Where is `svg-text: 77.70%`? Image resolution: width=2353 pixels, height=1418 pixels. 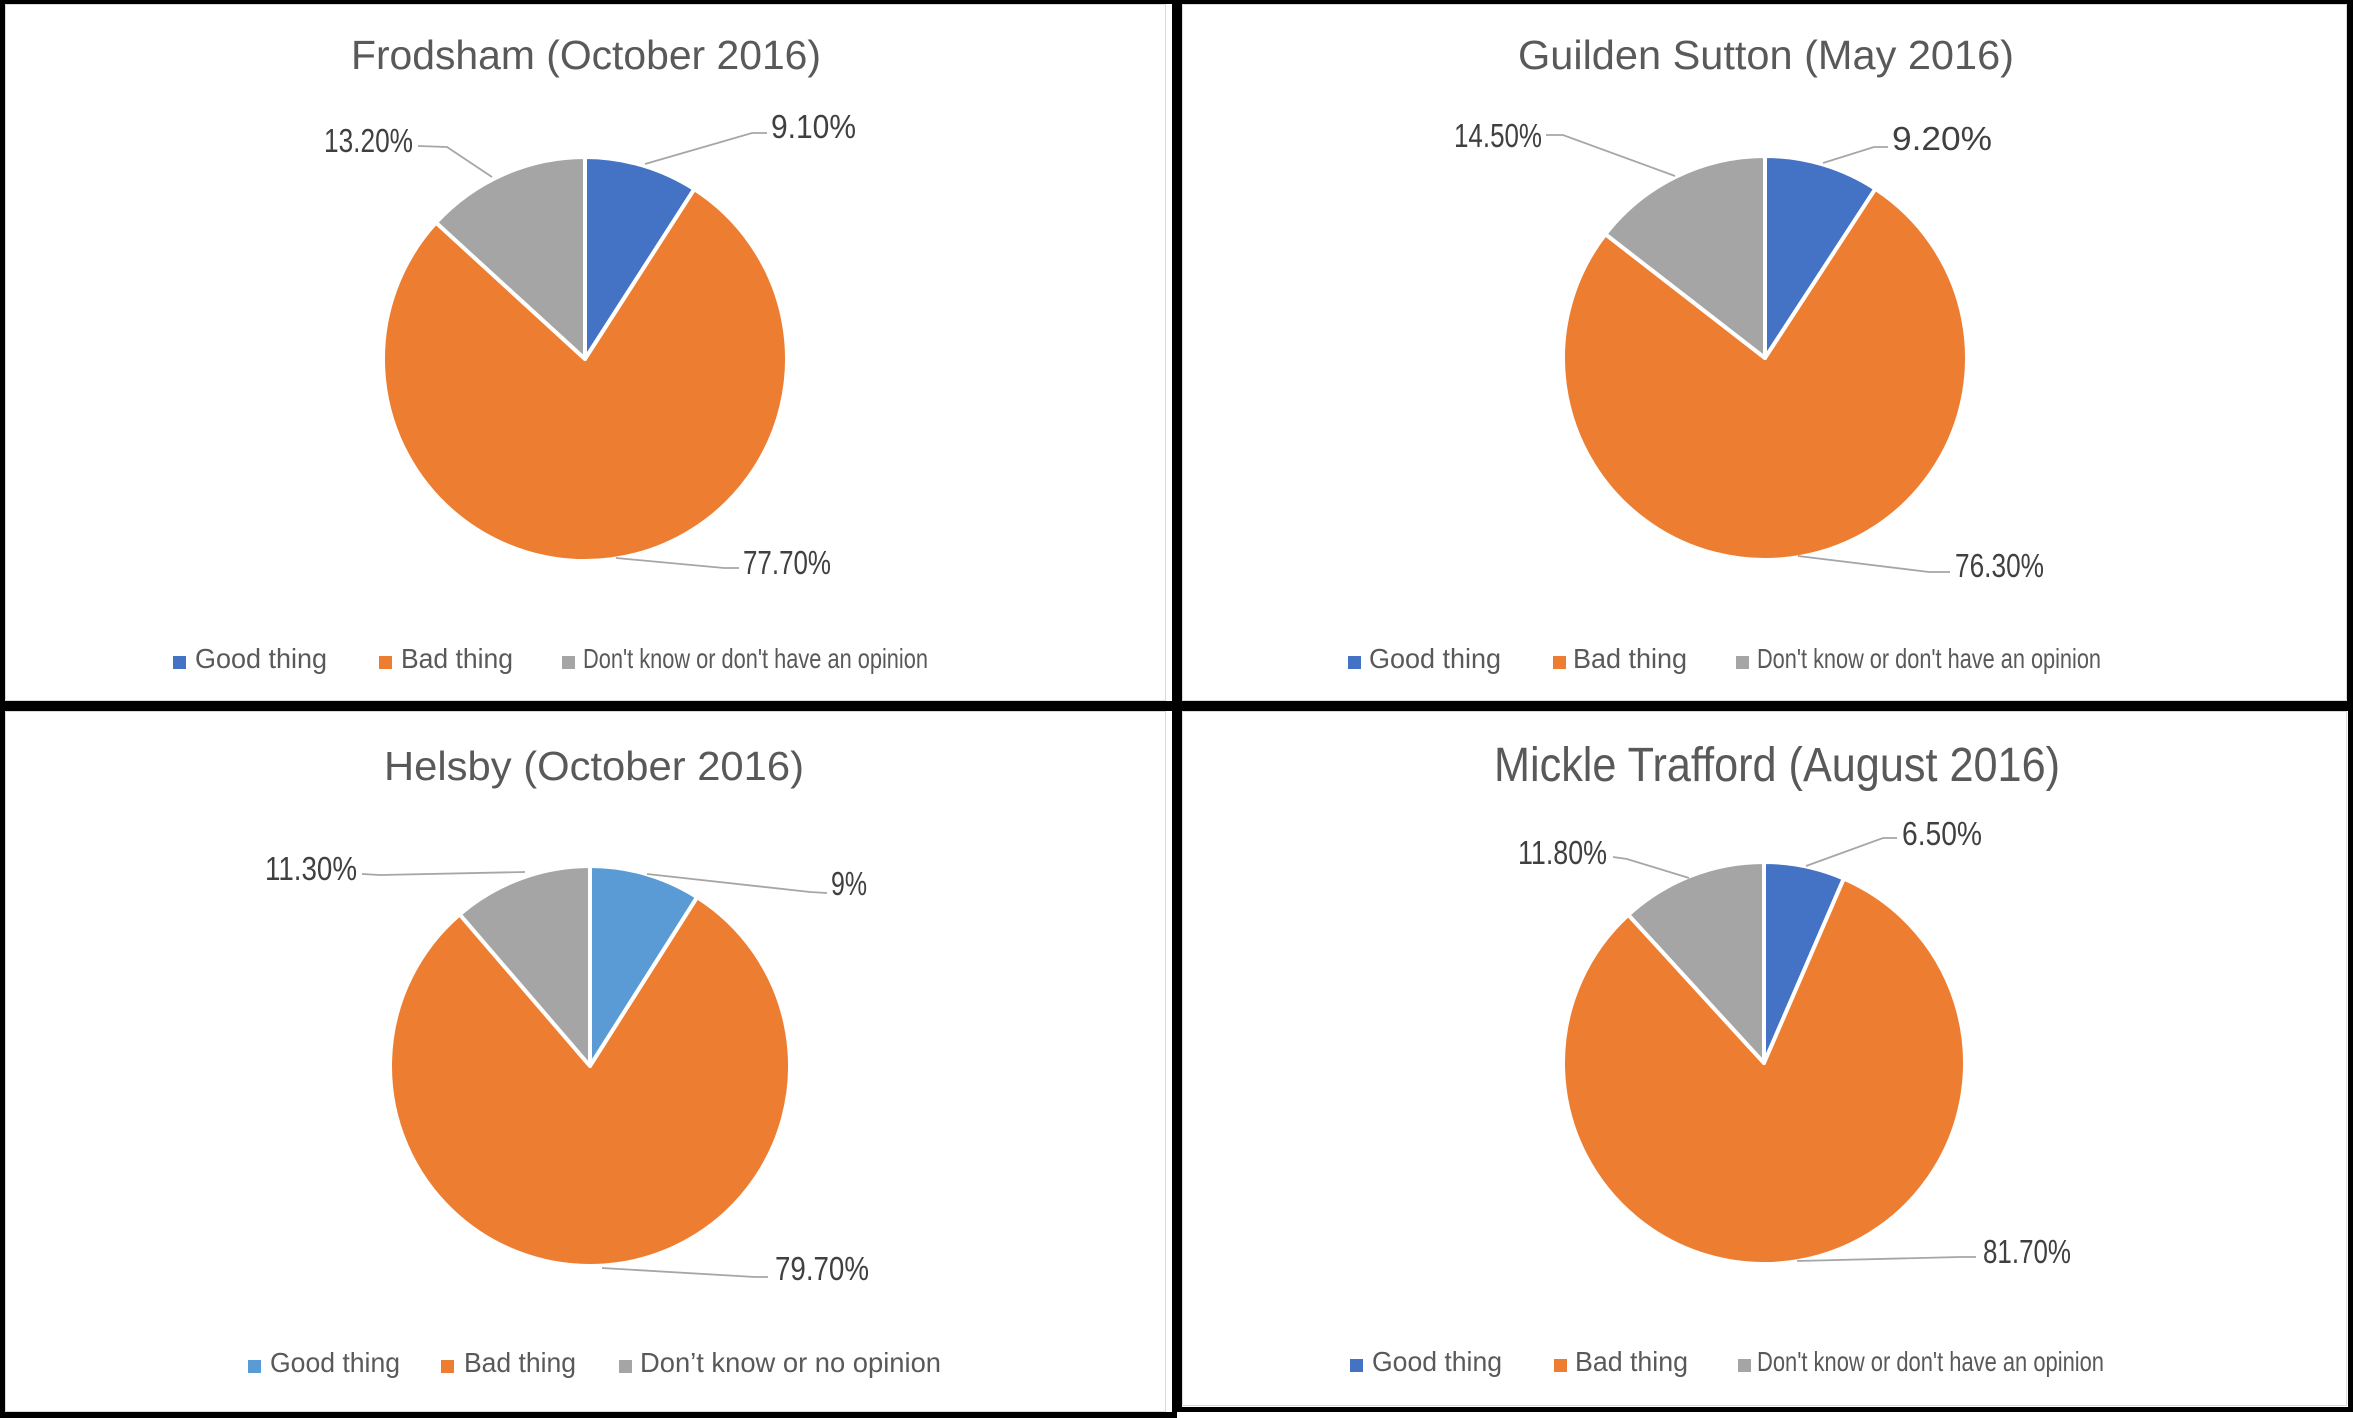
svg-text: 77.70% is located at coordinates (787, 562).